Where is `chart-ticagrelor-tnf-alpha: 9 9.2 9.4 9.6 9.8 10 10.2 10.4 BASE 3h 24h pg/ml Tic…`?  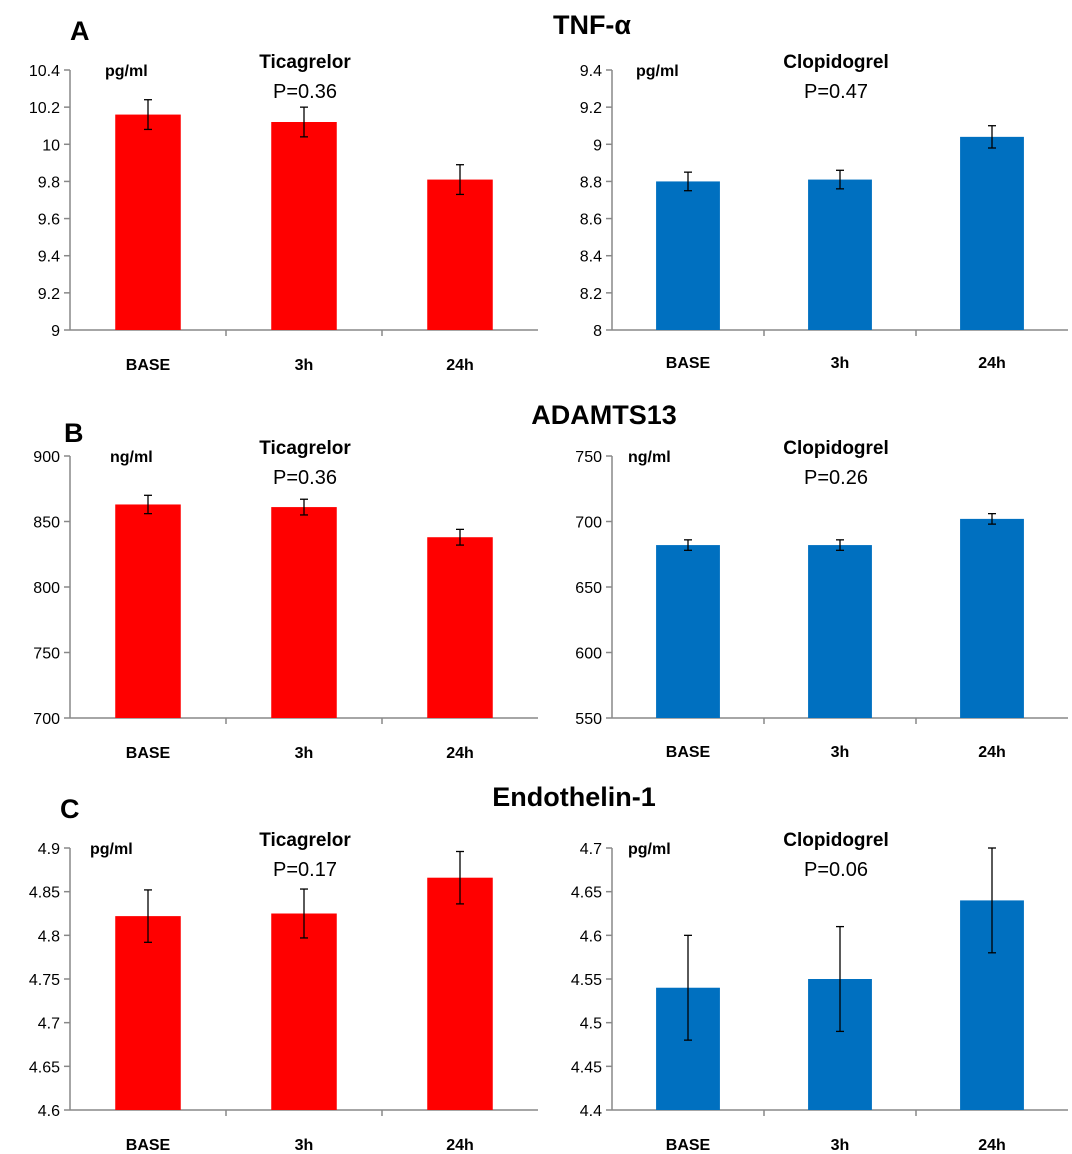 chart-ticagrelor-tnf-alpha: 9 9.2 9.4 9.6 9.8 10 10.2 10.4 BASE 3h 24h pg/ml Tic… is located at coordinates (283, 213).